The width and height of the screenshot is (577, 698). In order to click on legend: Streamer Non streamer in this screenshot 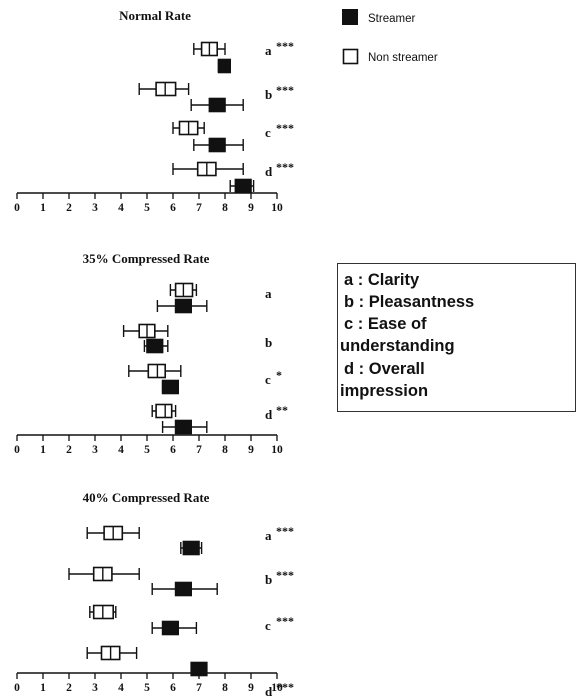, I will do `click(390, 37)`.